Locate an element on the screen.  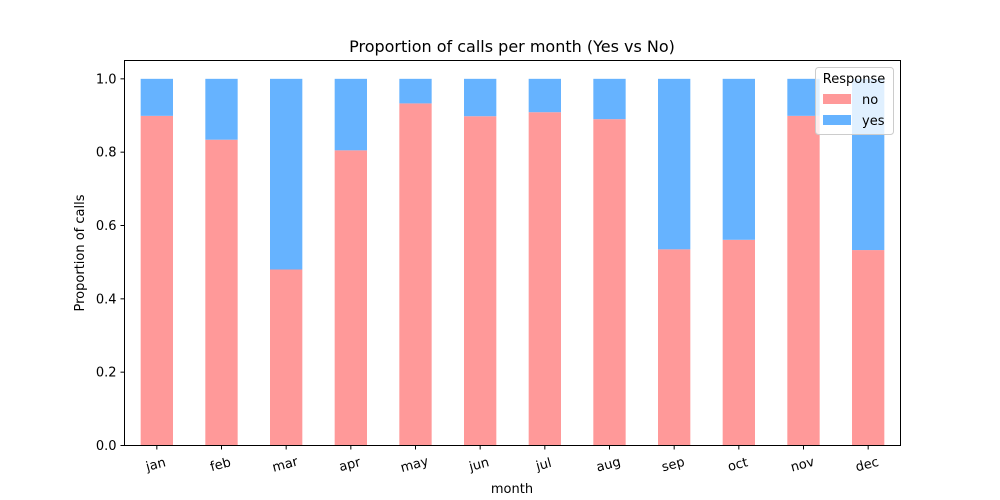
bar-yes-apr is located at coordinates (350, 114).